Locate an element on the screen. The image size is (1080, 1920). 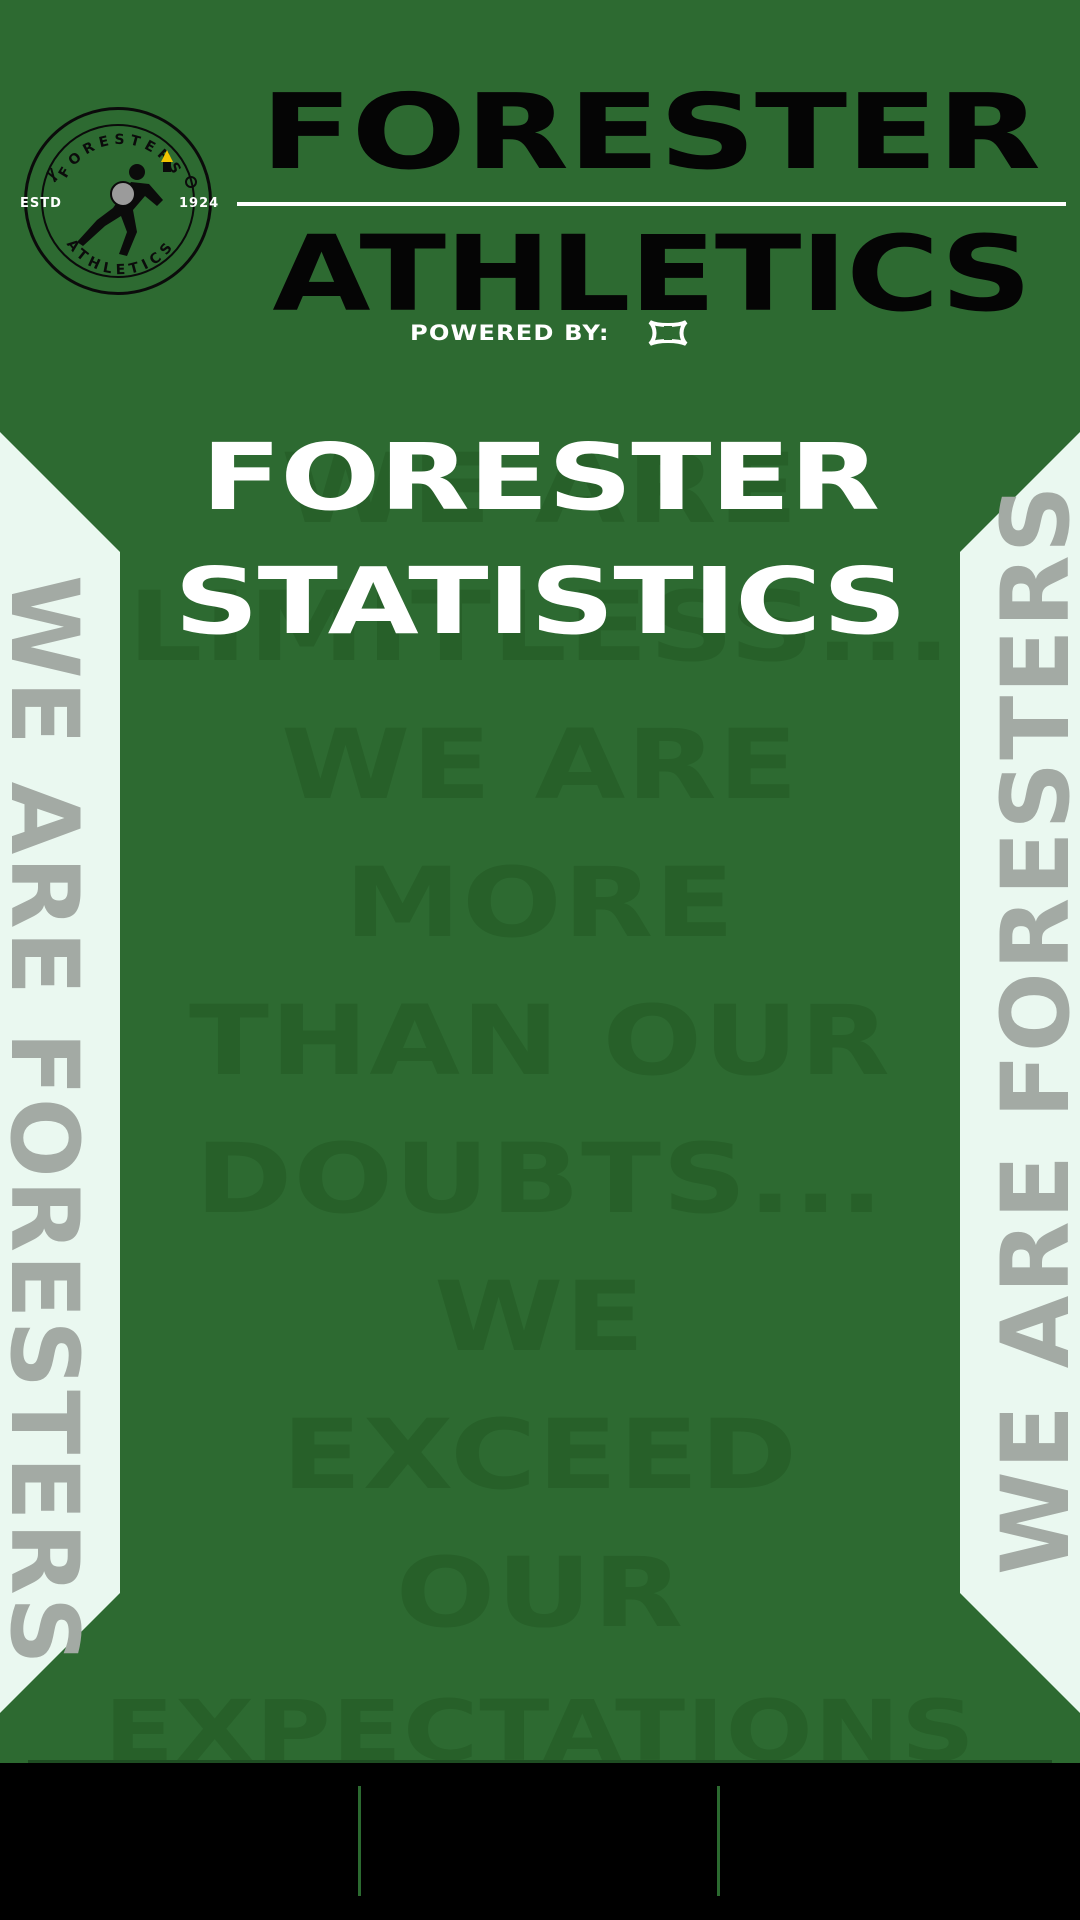
foresters-athletics-logo: FORESTERS ATHLETICS is located at coordinates (118, 201).